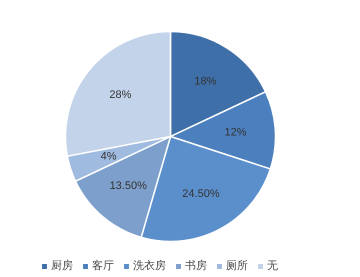  What do you see at coordinates (201, 194) in the screenshot?
I see `data-label: 24.50%` at bounding box center [201, 194].